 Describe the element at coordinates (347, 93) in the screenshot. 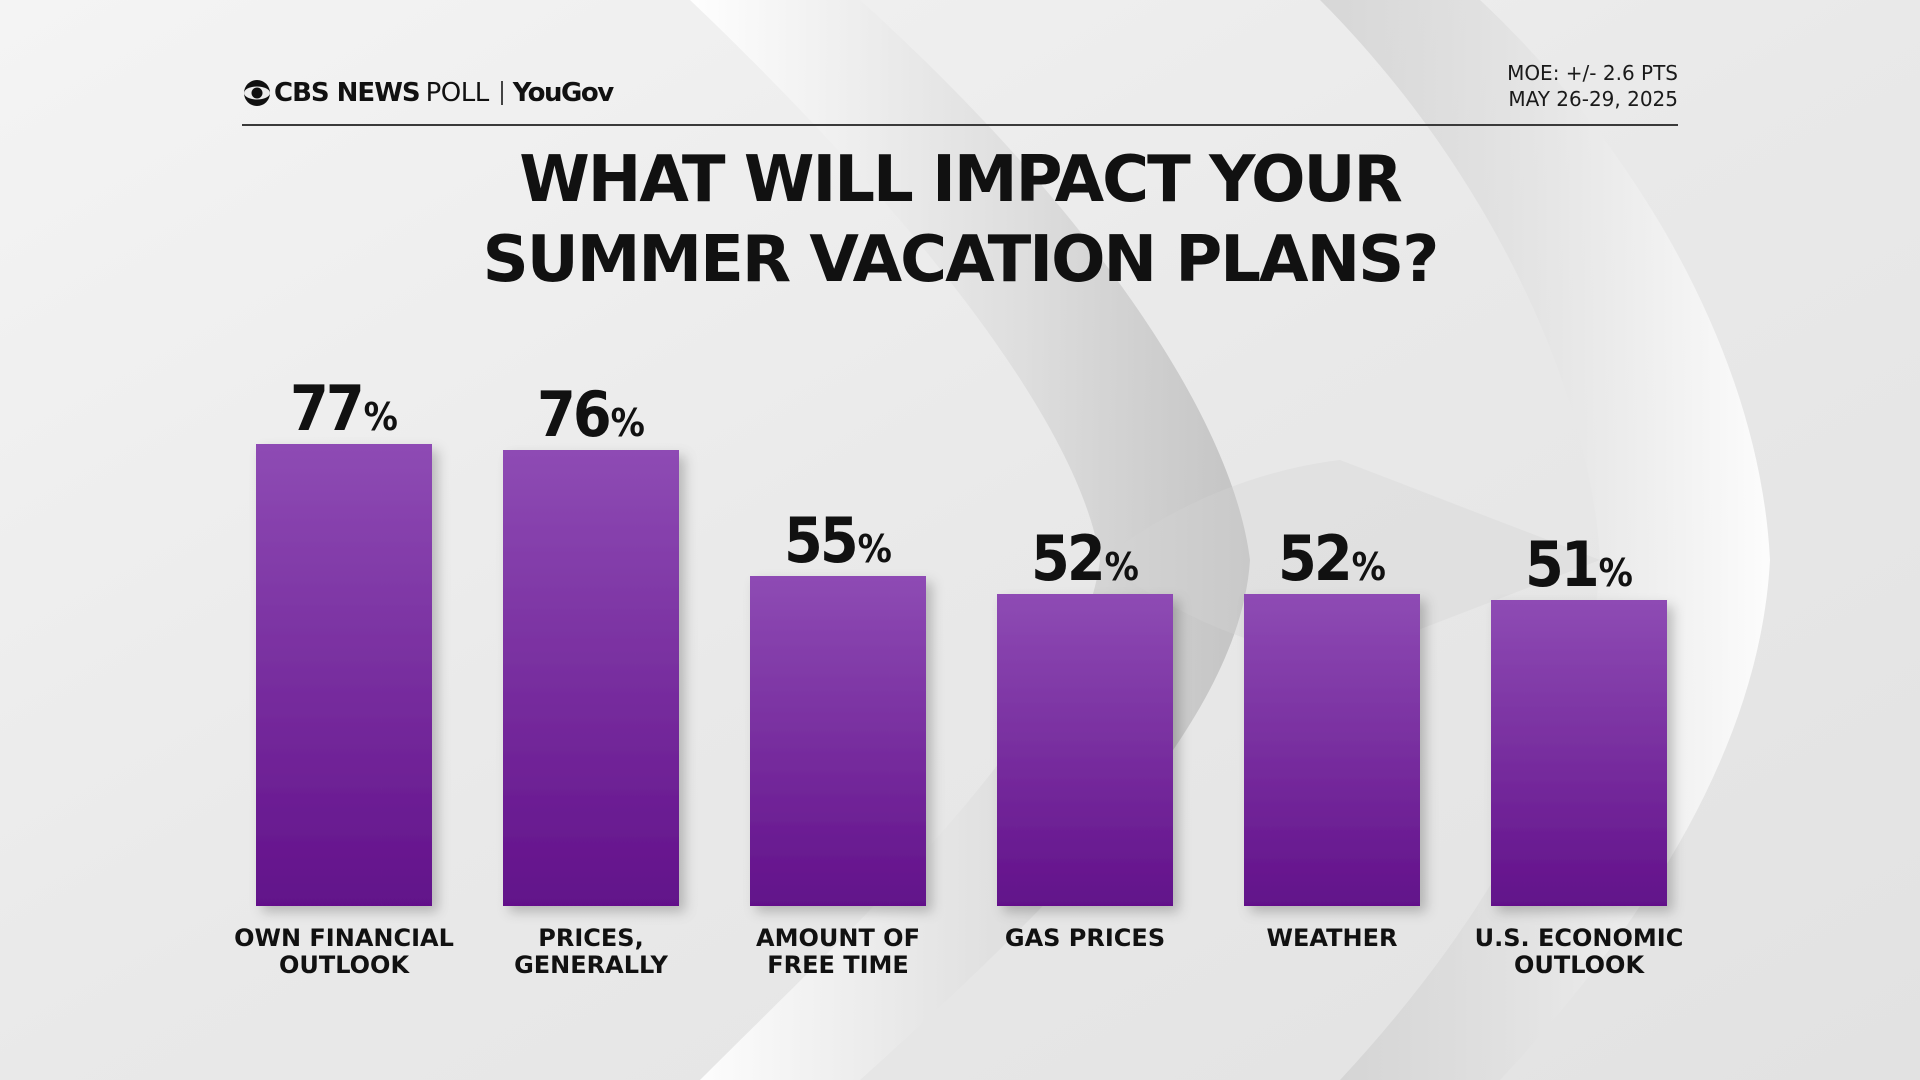

I see `brand-cbs-news: CBS NEWS` at that location.